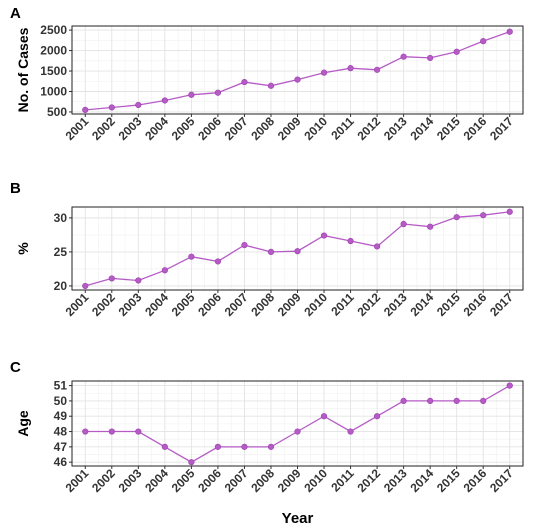 This screenshot has height=532, width=550. What do you see at coordinates (61, 286) in the screenshot?
I see `panel-b-ytick-label: 20` at bounding box center [61, 286].